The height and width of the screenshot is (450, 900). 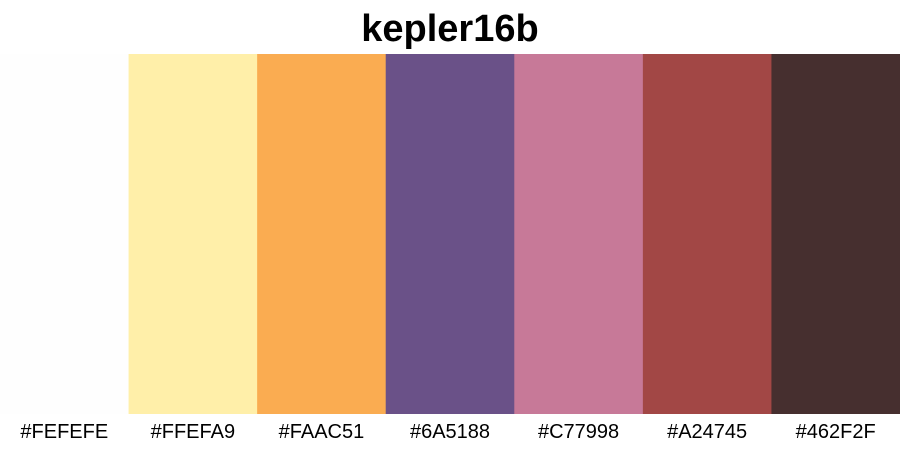 I want to click on swatch-label-4: #6A5188, so click(x=450, y=432).